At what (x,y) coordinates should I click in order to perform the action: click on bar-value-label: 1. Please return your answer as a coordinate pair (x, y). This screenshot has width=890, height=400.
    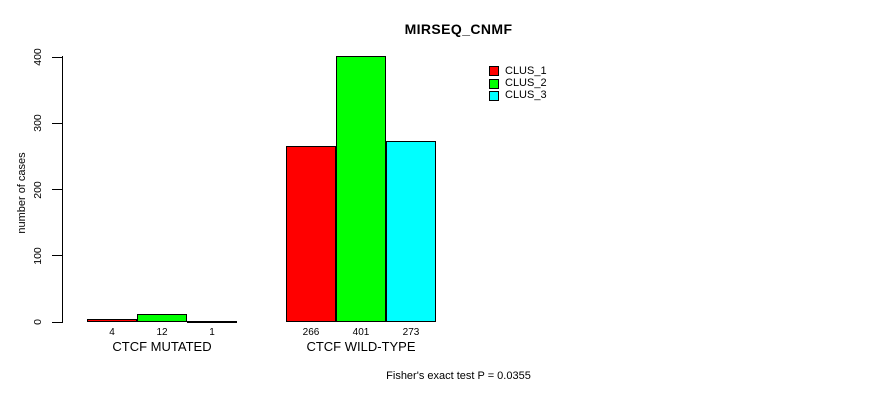
    Looking at the image, I should click on (212, 332).